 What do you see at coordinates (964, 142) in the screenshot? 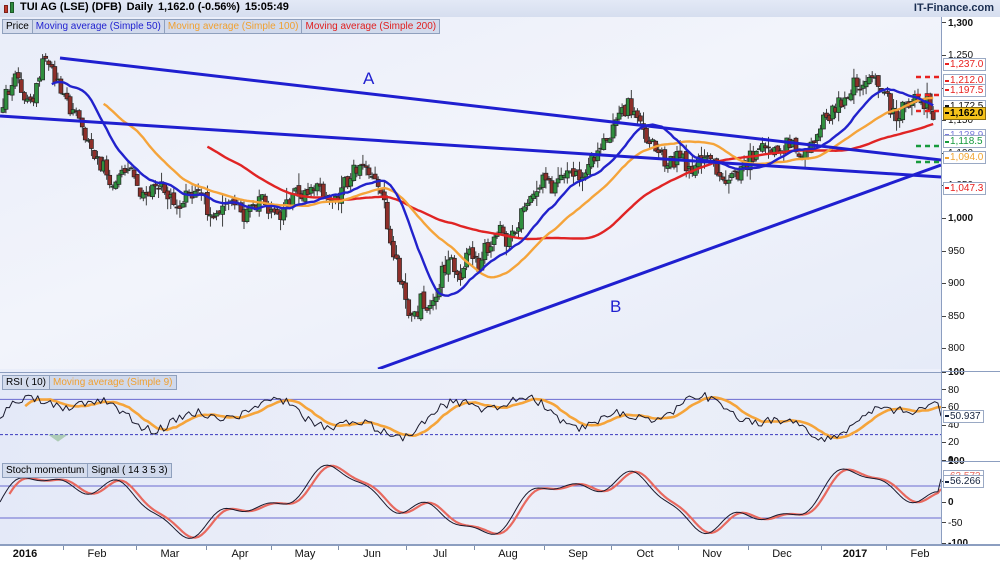
I see `price-marker: 1,118.5` at bounding box center [964, 142].